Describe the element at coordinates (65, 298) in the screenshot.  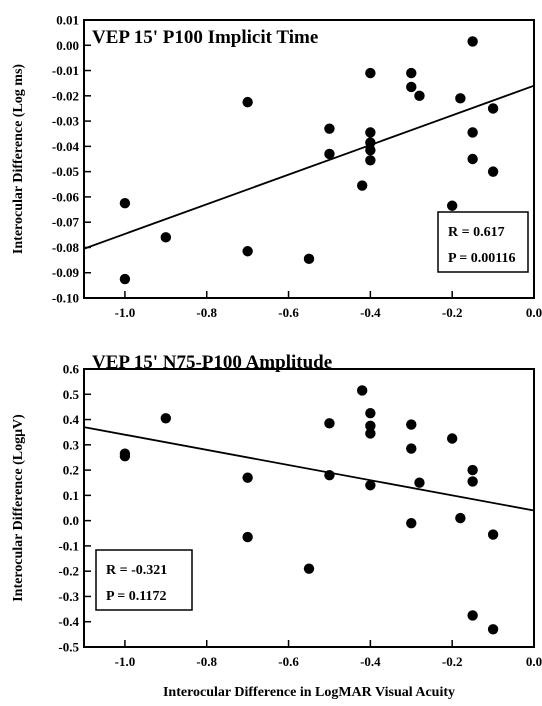
I see `y-tick-label: -0.10` at that location.